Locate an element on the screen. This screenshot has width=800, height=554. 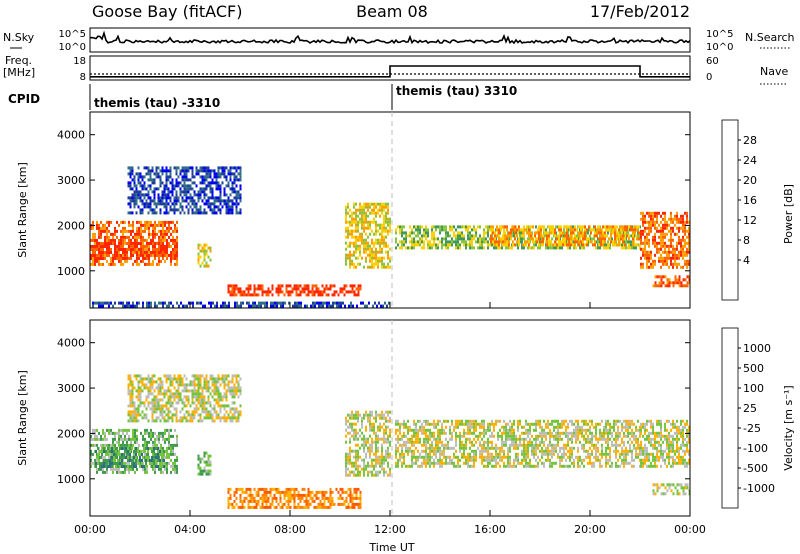
cpid-segment-2: themis (tau) 3310 is located at coordinates (456, 91).